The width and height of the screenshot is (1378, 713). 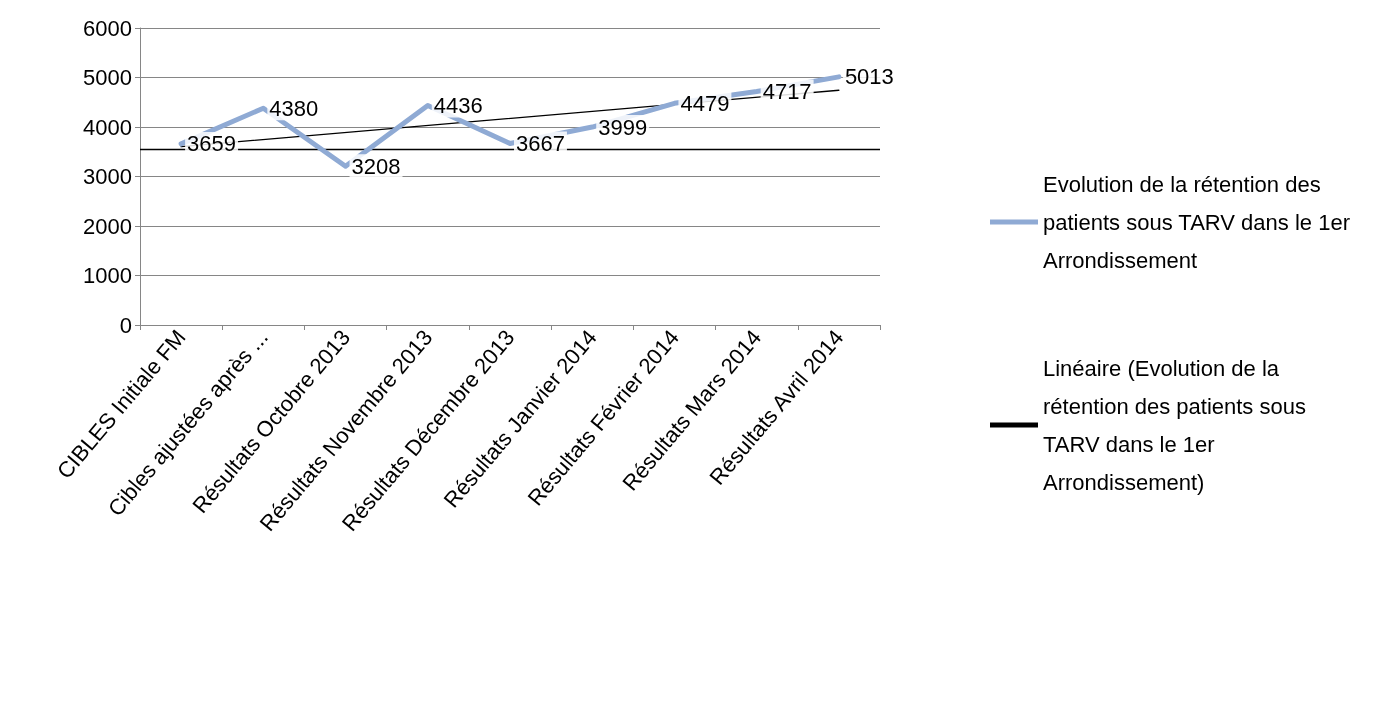 What do you see at coordinates (107, 275) in the screenshot?
I see `y-tick-label: 1000` at bounding box center [107, 275].